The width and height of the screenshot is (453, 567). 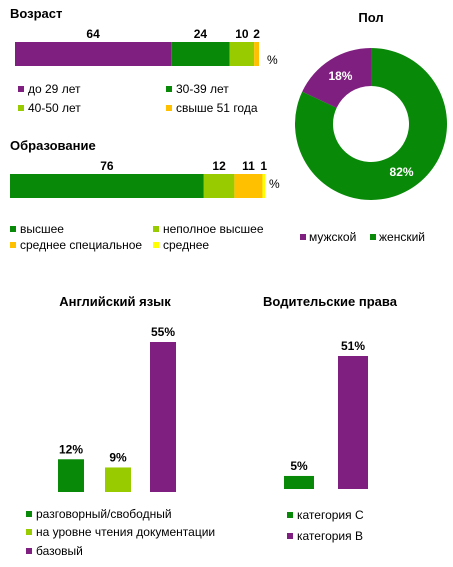 What do you see at coordinates (402, 172) in the screenshot?
I see `gender-slice-label-0: 82%` at bounding box center [402, 172].